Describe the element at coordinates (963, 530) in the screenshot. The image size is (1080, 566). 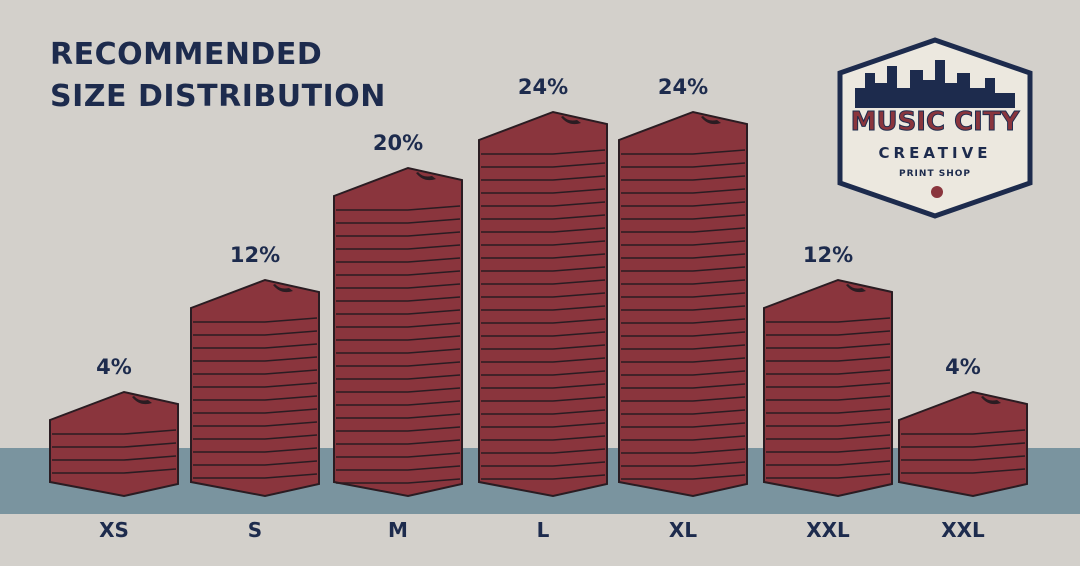
I see `x-tick-label: XXL` at that location.